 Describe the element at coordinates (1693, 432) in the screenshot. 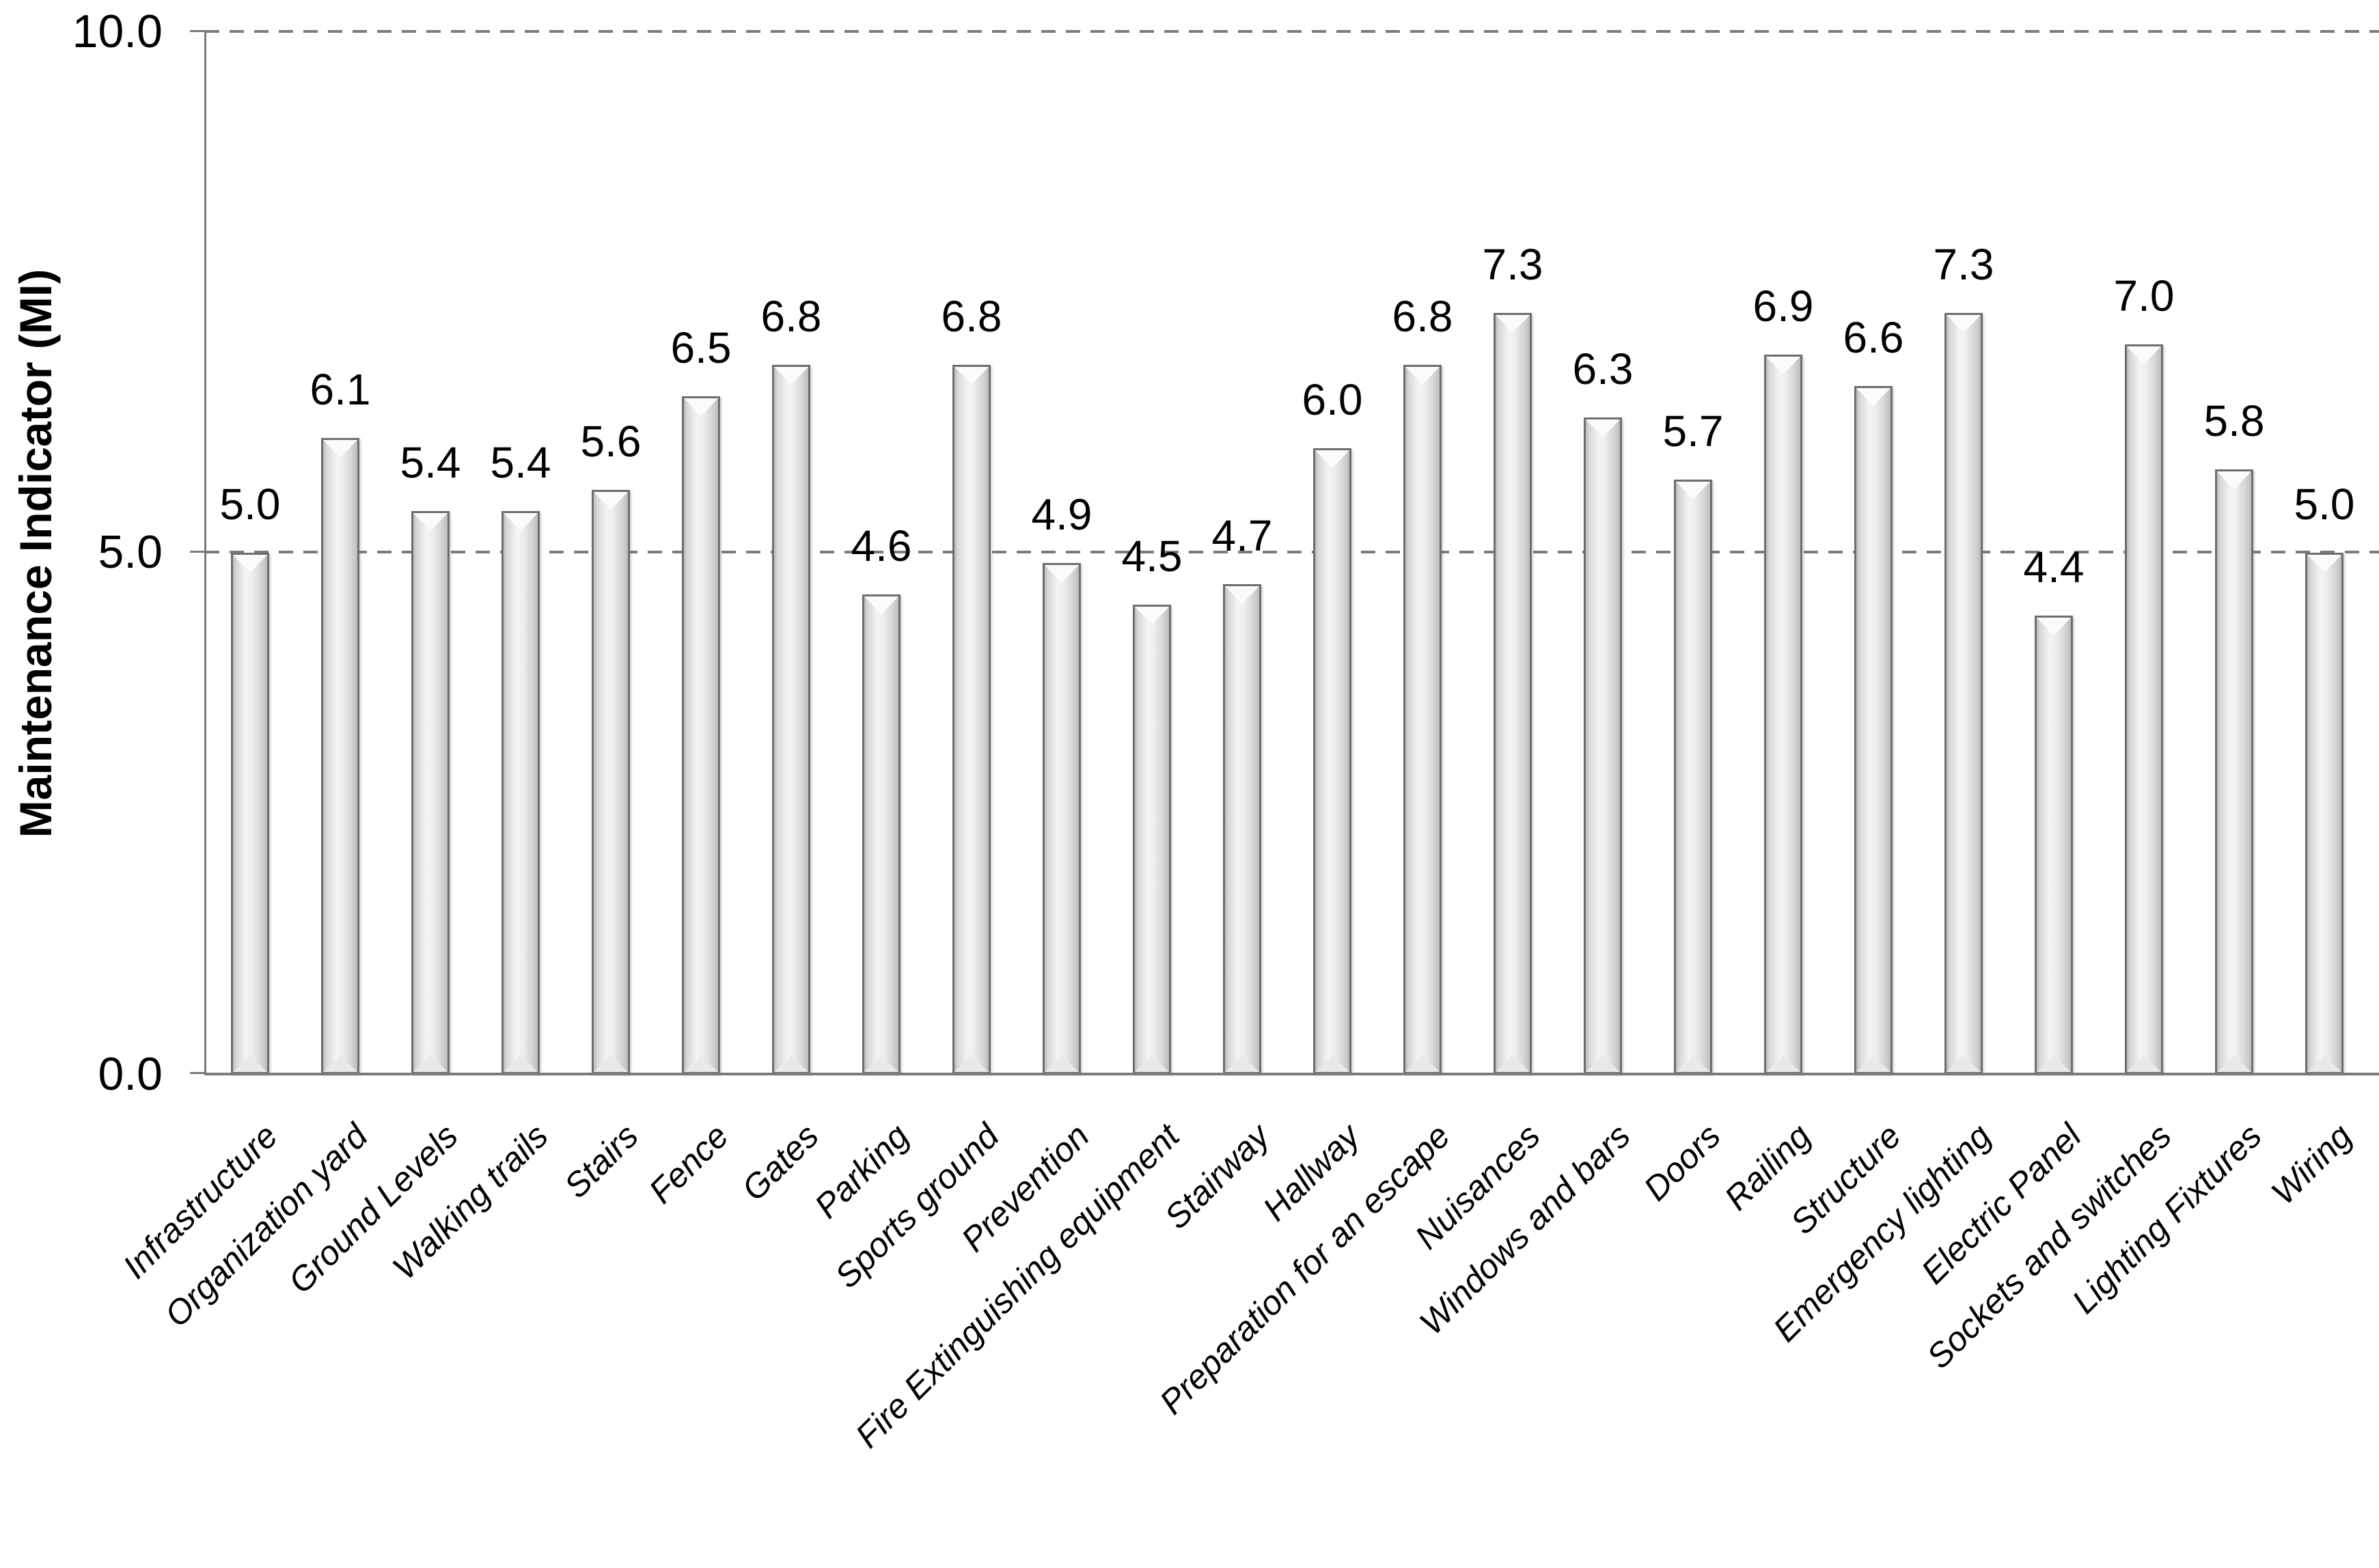

I see `bar-value-label: 5.7` at that location.